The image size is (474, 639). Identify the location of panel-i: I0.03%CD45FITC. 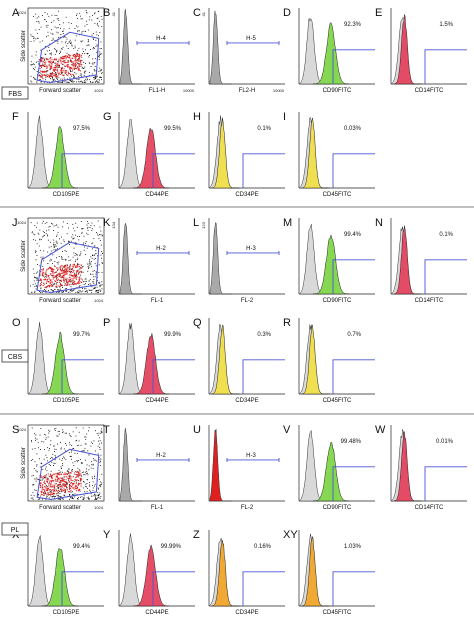
(329, 154).